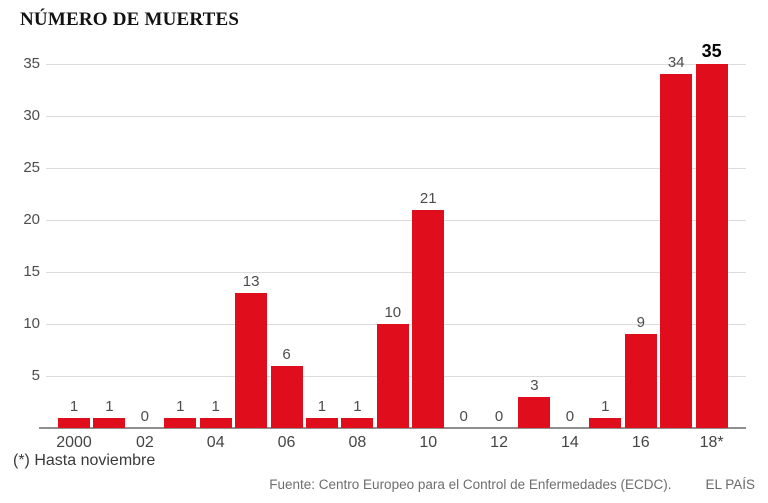 The width and height of the screenshot is (768, 503). Describe the element at coordinates (74, 442) in the screenshot. I see `x-axis-label: 2000` at that location.